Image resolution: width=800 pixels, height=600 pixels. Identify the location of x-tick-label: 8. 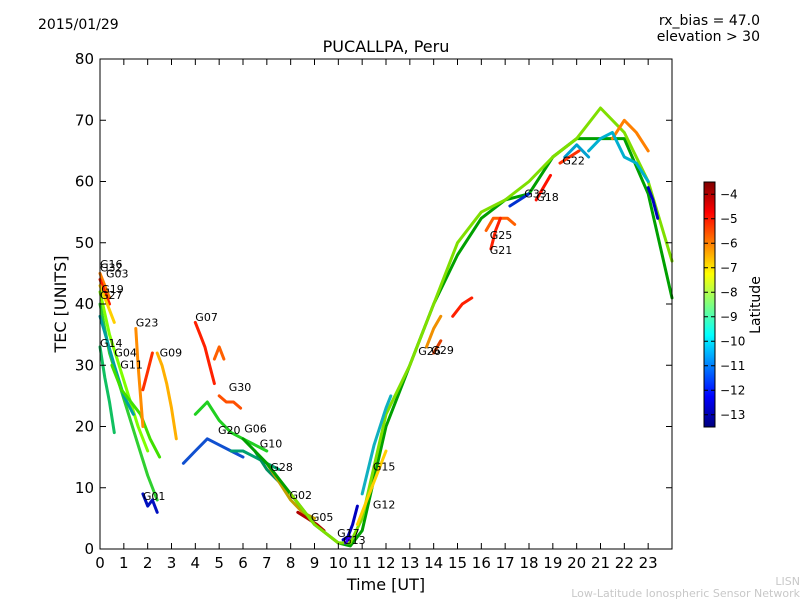
(291, 563).